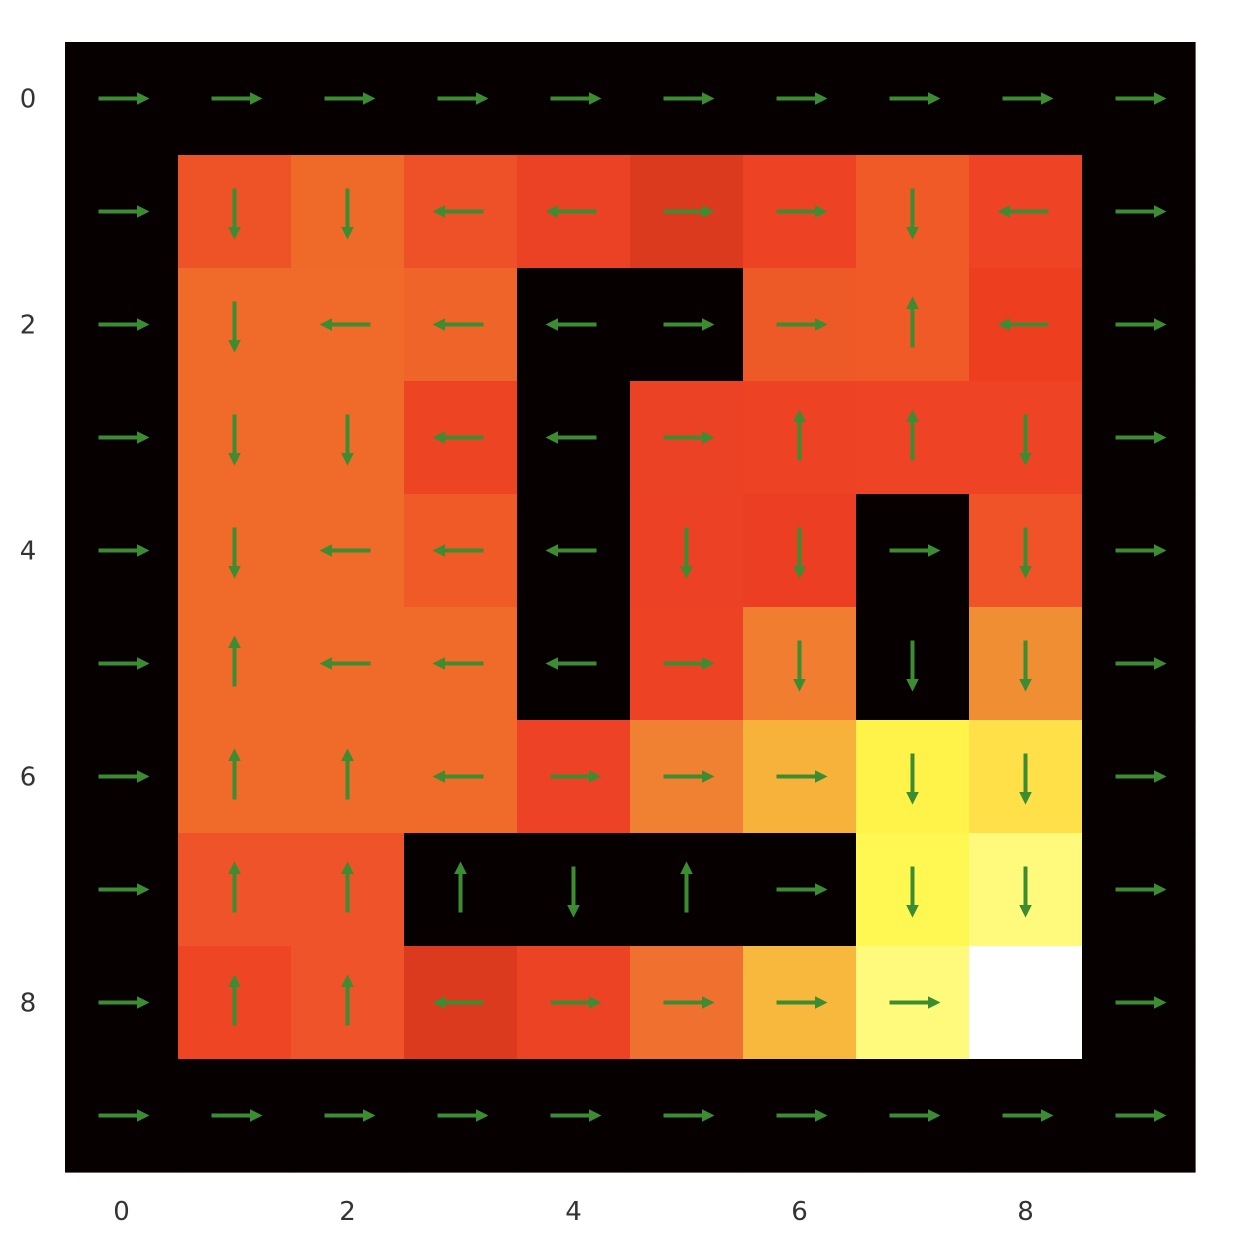 The image size is (1244, 1238). I want to click on y-tick-label: 0, so click(28, 100).